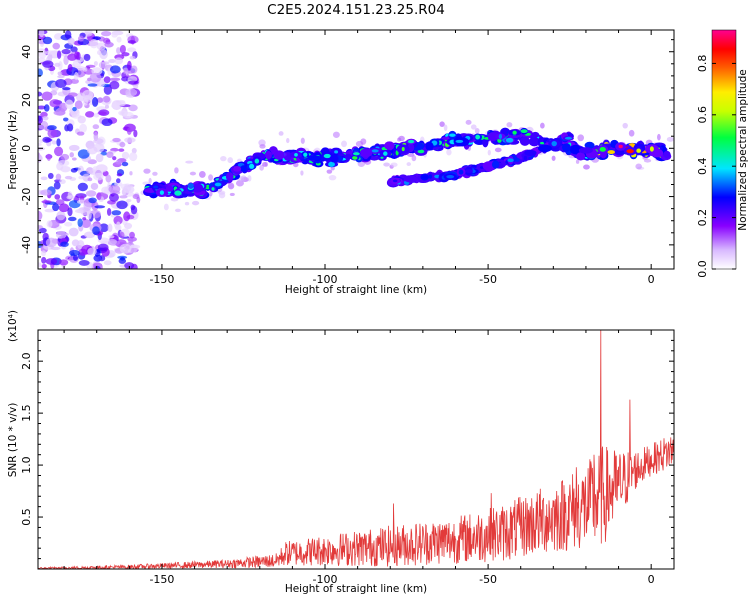  Describe the element at coordinates (26, 465) in the screenshot. I see `y-tick-label: 1.0` at that location.